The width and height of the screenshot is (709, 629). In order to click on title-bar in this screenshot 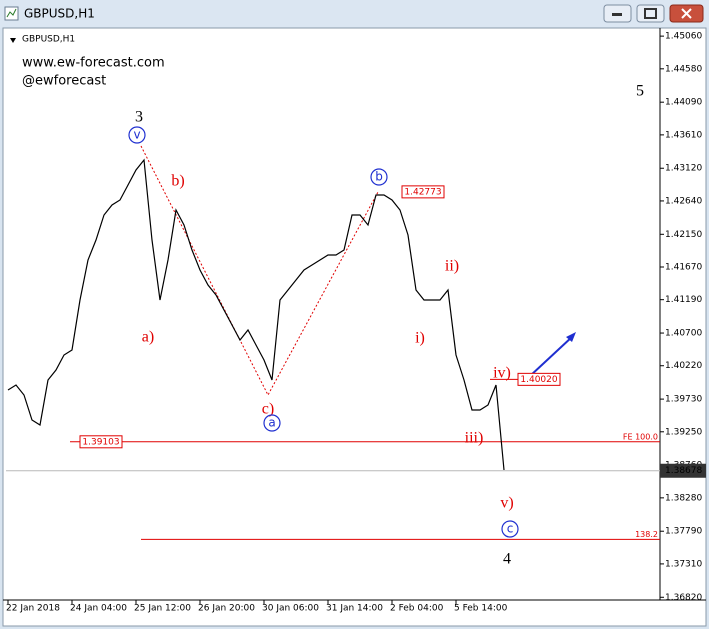, I will do `click(354, 14)`.